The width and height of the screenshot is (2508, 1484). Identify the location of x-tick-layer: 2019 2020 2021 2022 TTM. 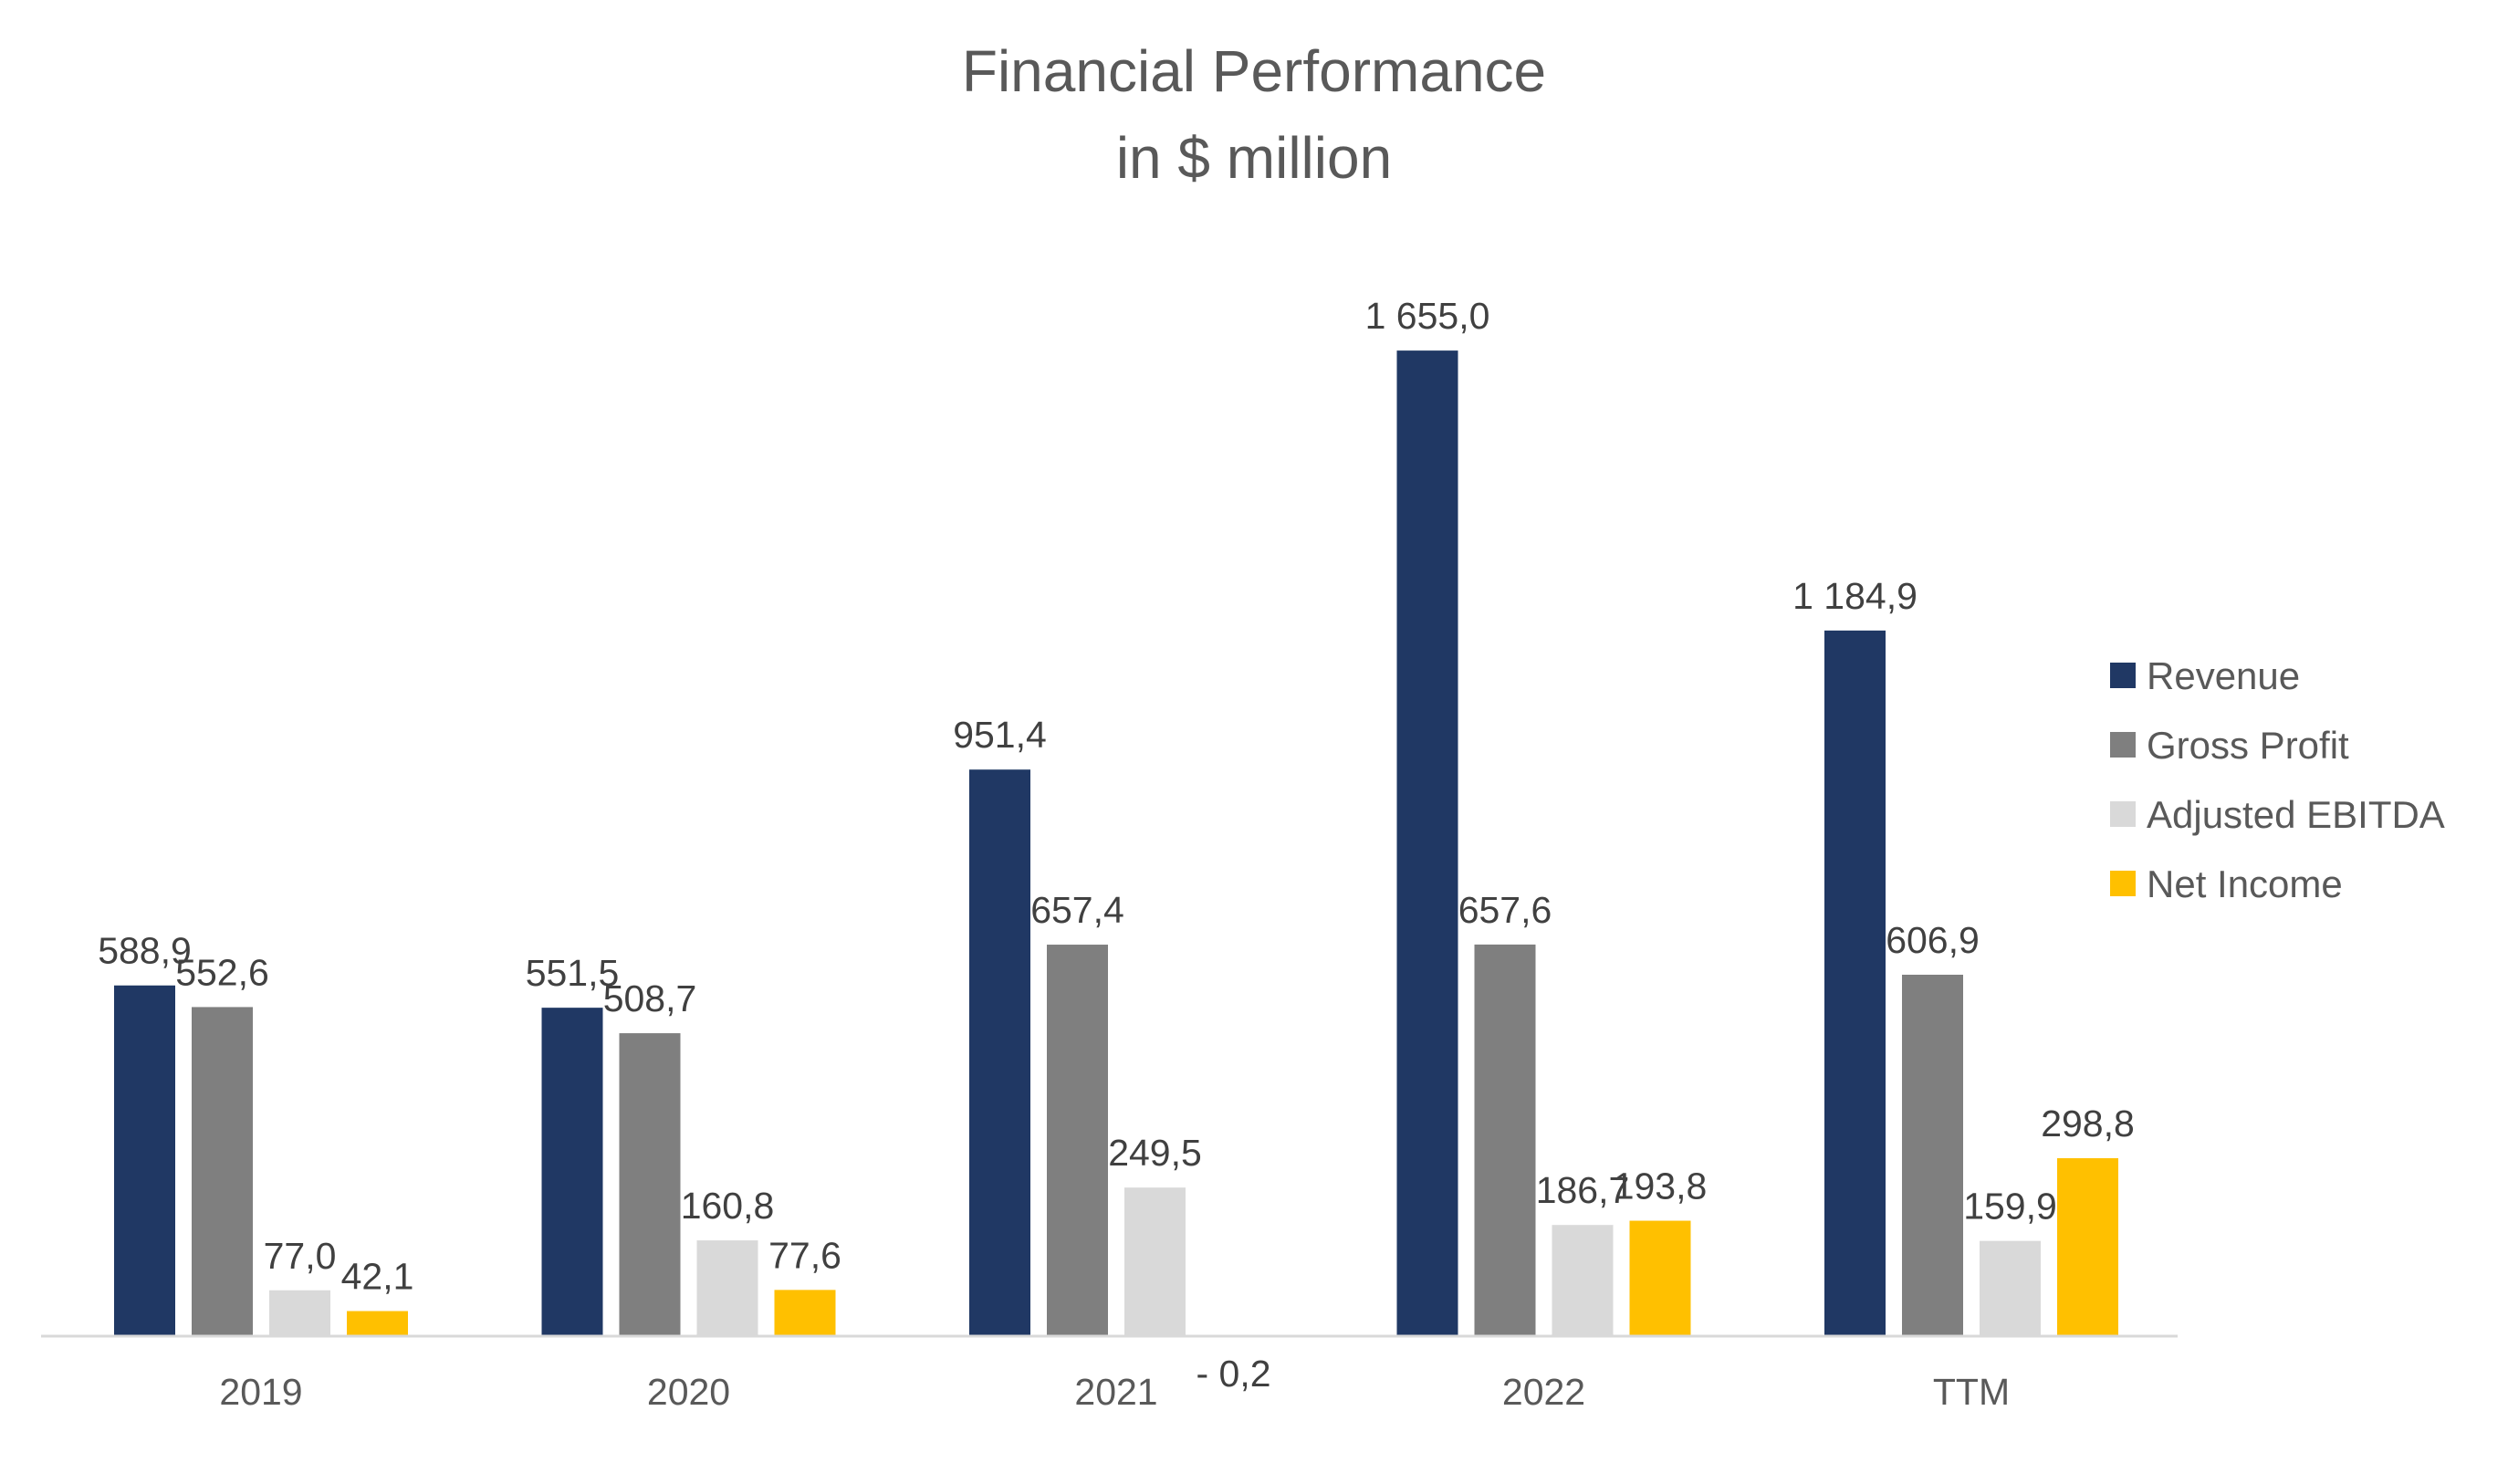
(1114, 1392).